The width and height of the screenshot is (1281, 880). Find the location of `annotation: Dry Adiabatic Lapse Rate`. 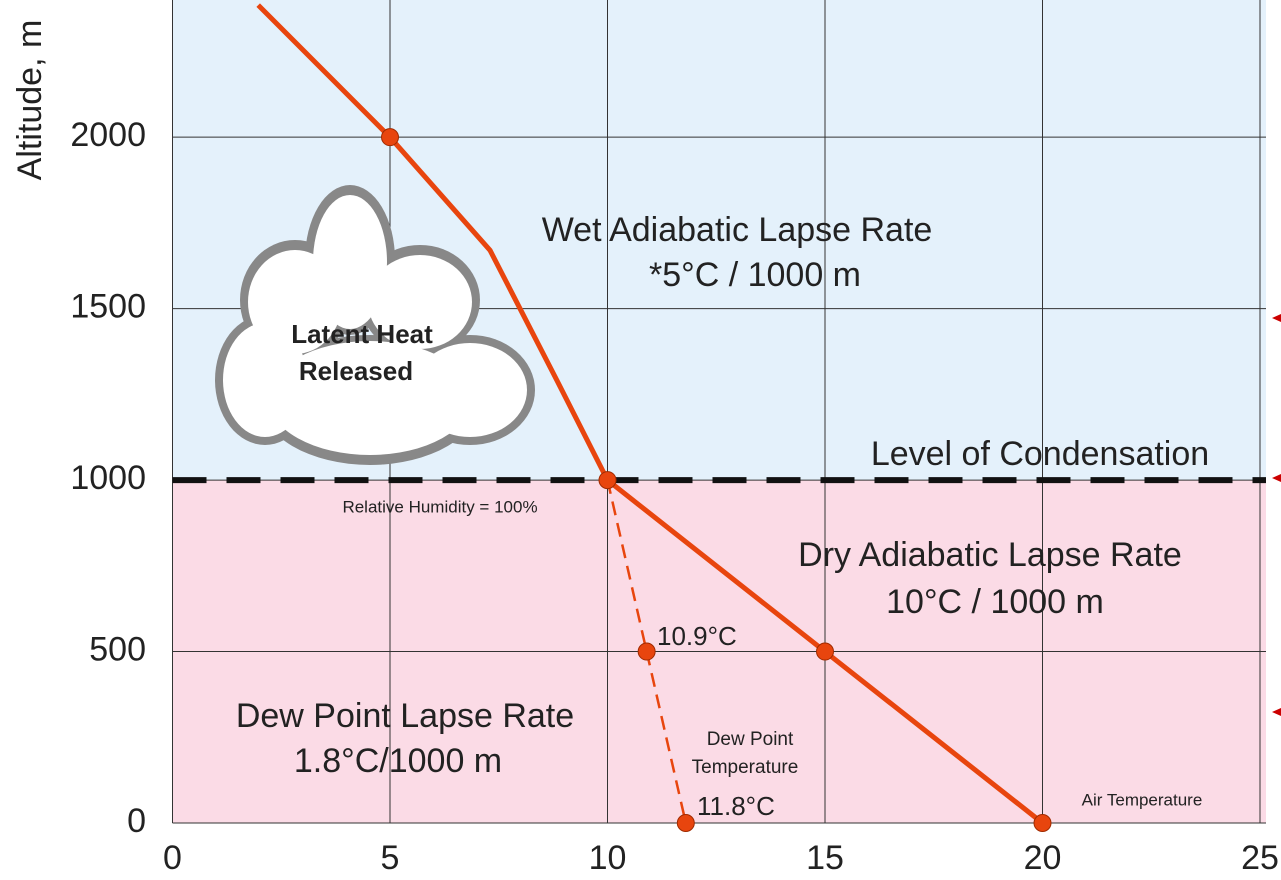

annotation: Dry Adiabatic Lapse Rate is located at coordinates (990, 555).